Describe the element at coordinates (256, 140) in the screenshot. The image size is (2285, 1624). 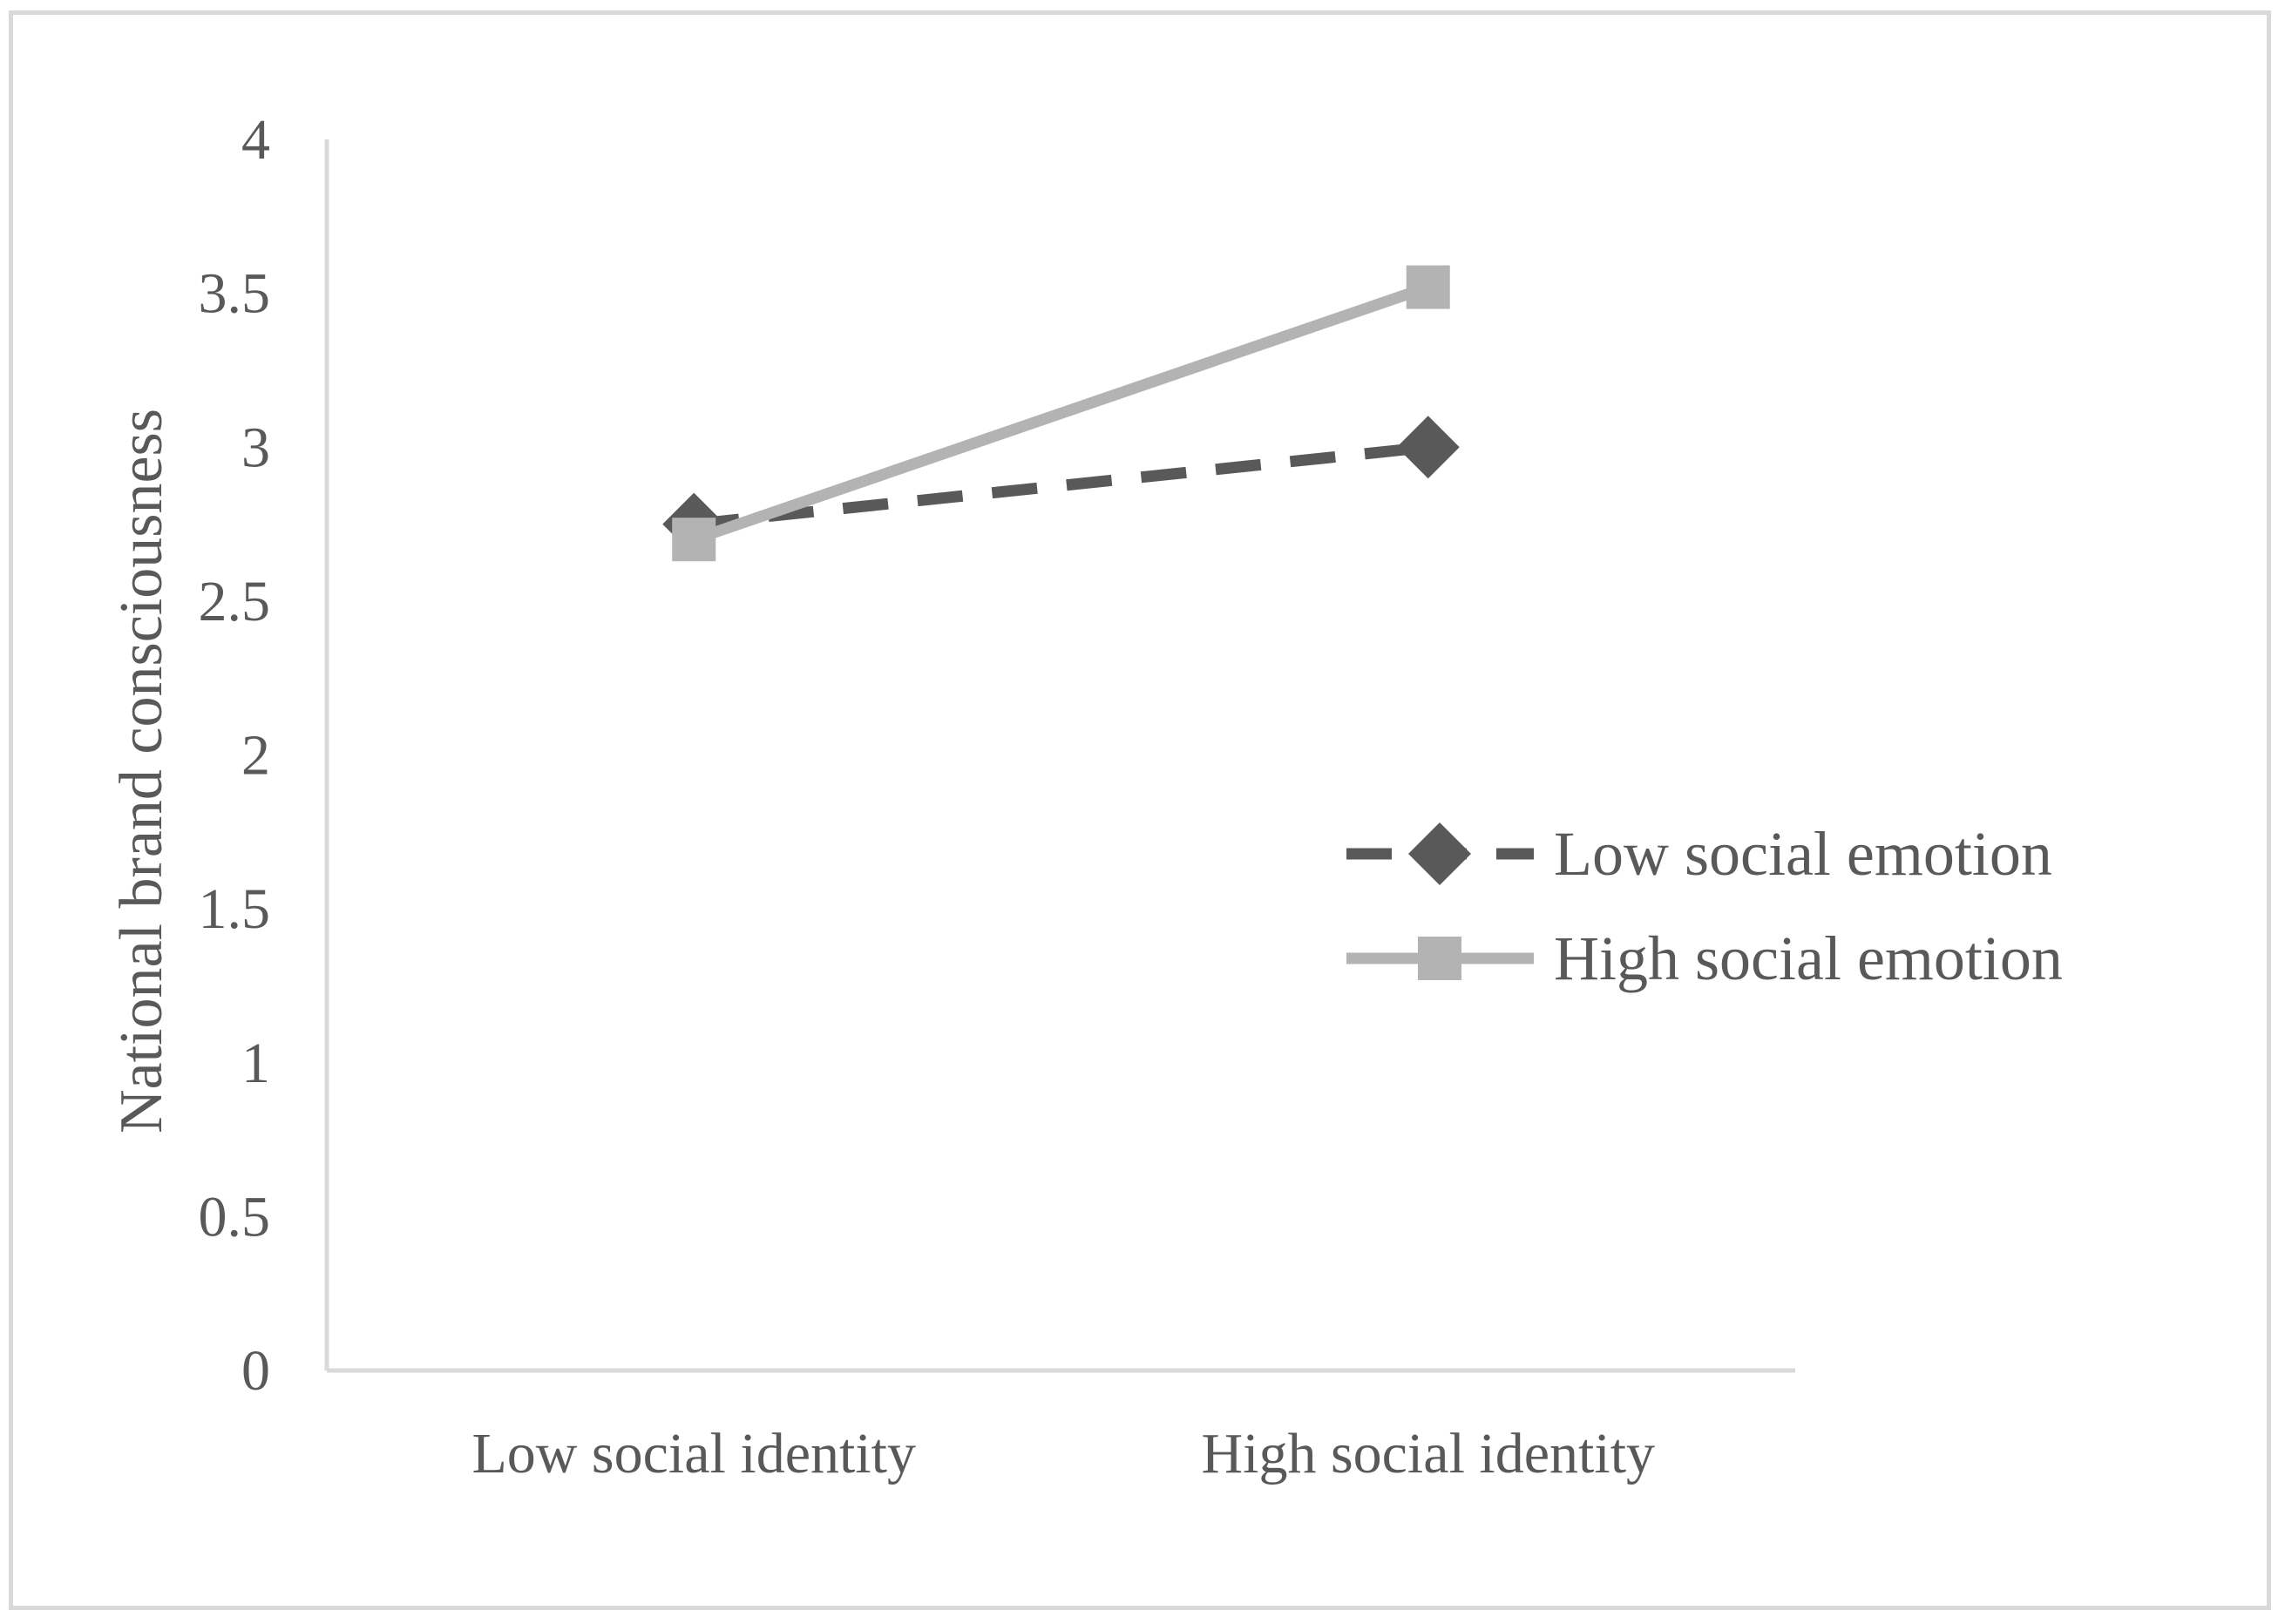
I see `y-tick-label: 4` at that location.